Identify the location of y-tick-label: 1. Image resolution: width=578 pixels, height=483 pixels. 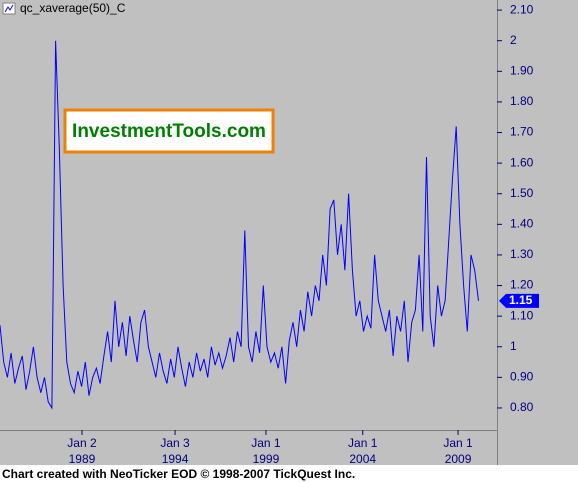
(513, 346).